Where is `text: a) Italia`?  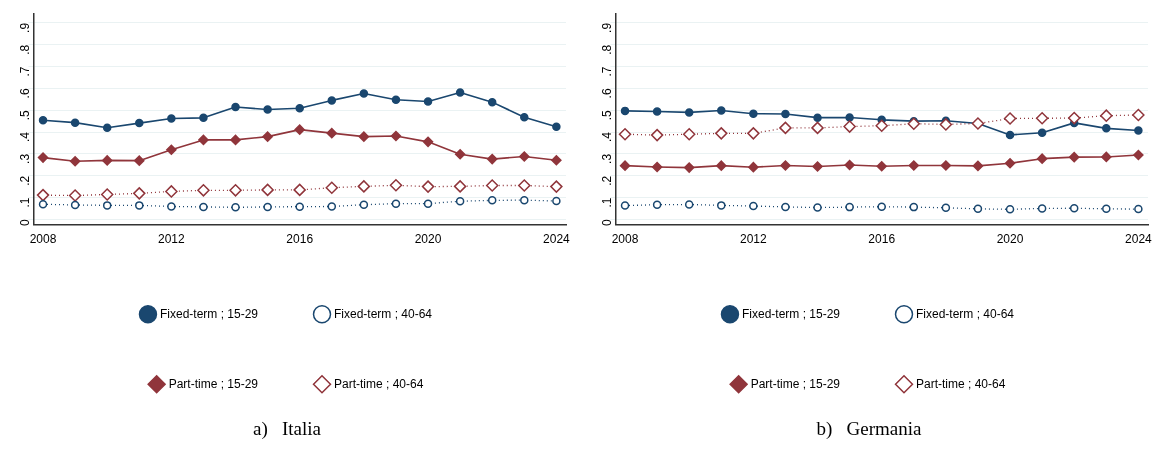 text: a) Italia is located at coordinates (287, 428).